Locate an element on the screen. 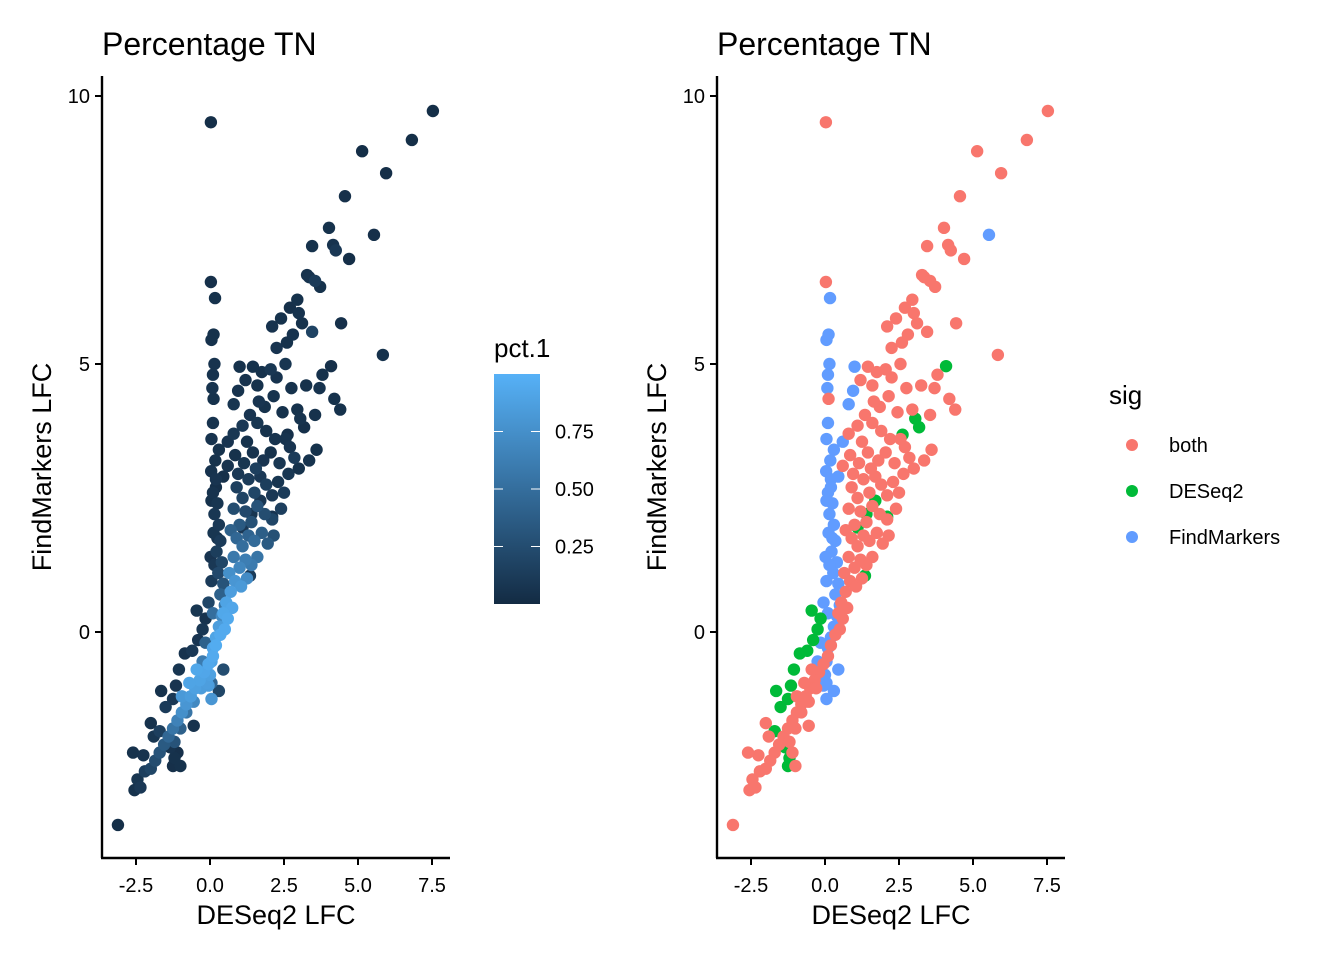 This screenshot has height=960, width=1344. legend-label: FindMarkers is located at coordinates (1224, 538).